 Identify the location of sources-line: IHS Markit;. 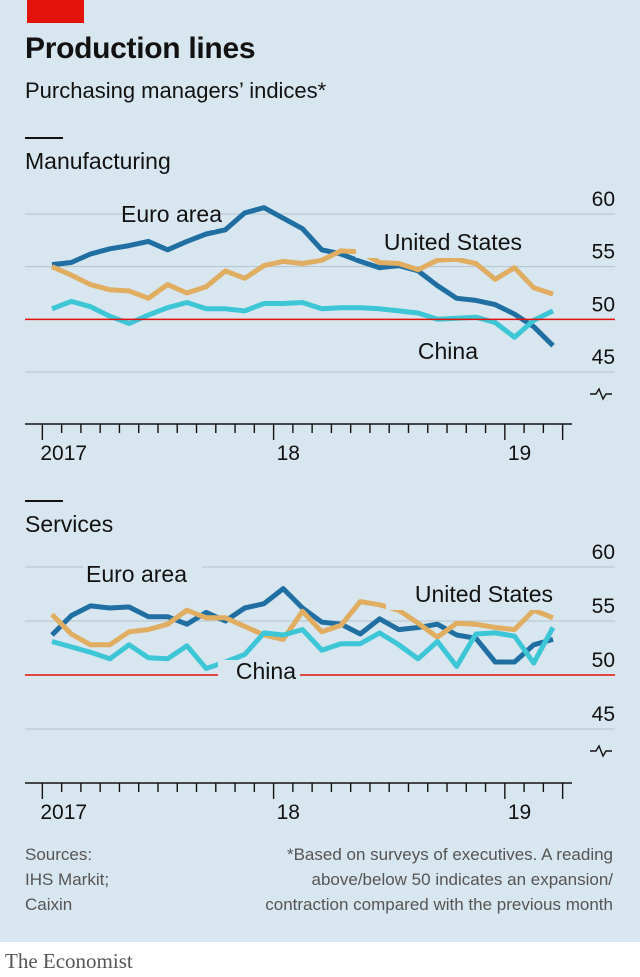
(67, 879).